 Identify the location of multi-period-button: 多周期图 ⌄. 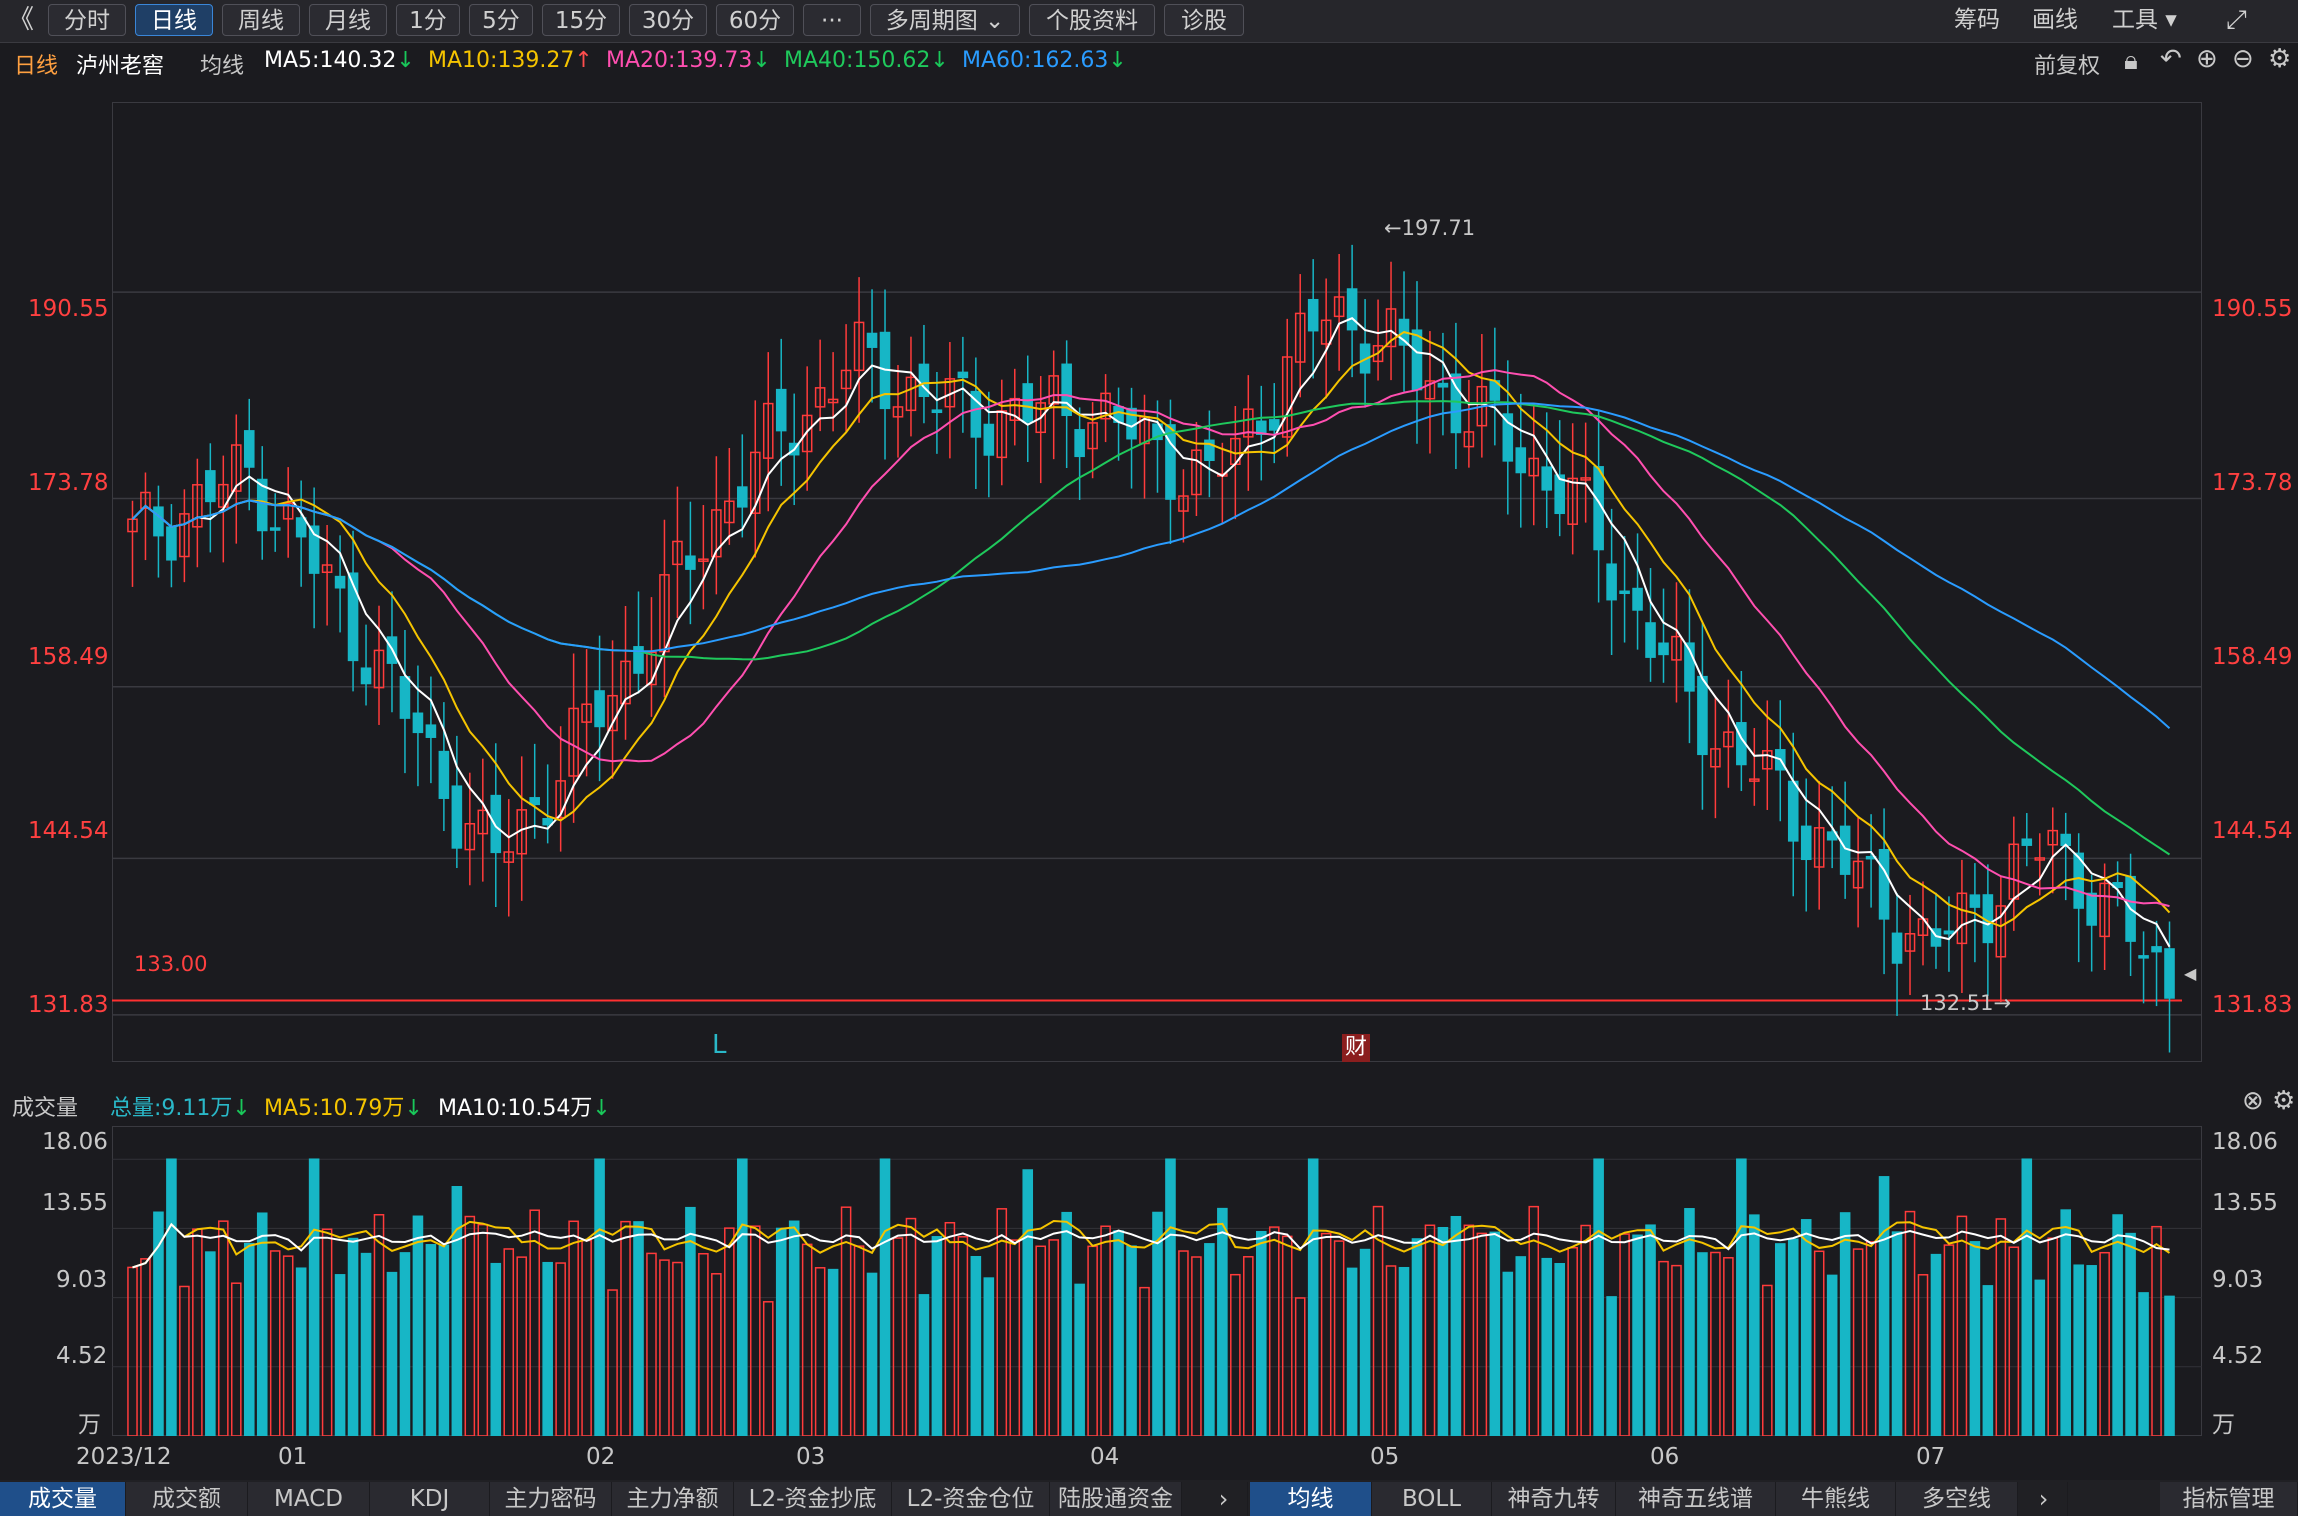
(945, 20).